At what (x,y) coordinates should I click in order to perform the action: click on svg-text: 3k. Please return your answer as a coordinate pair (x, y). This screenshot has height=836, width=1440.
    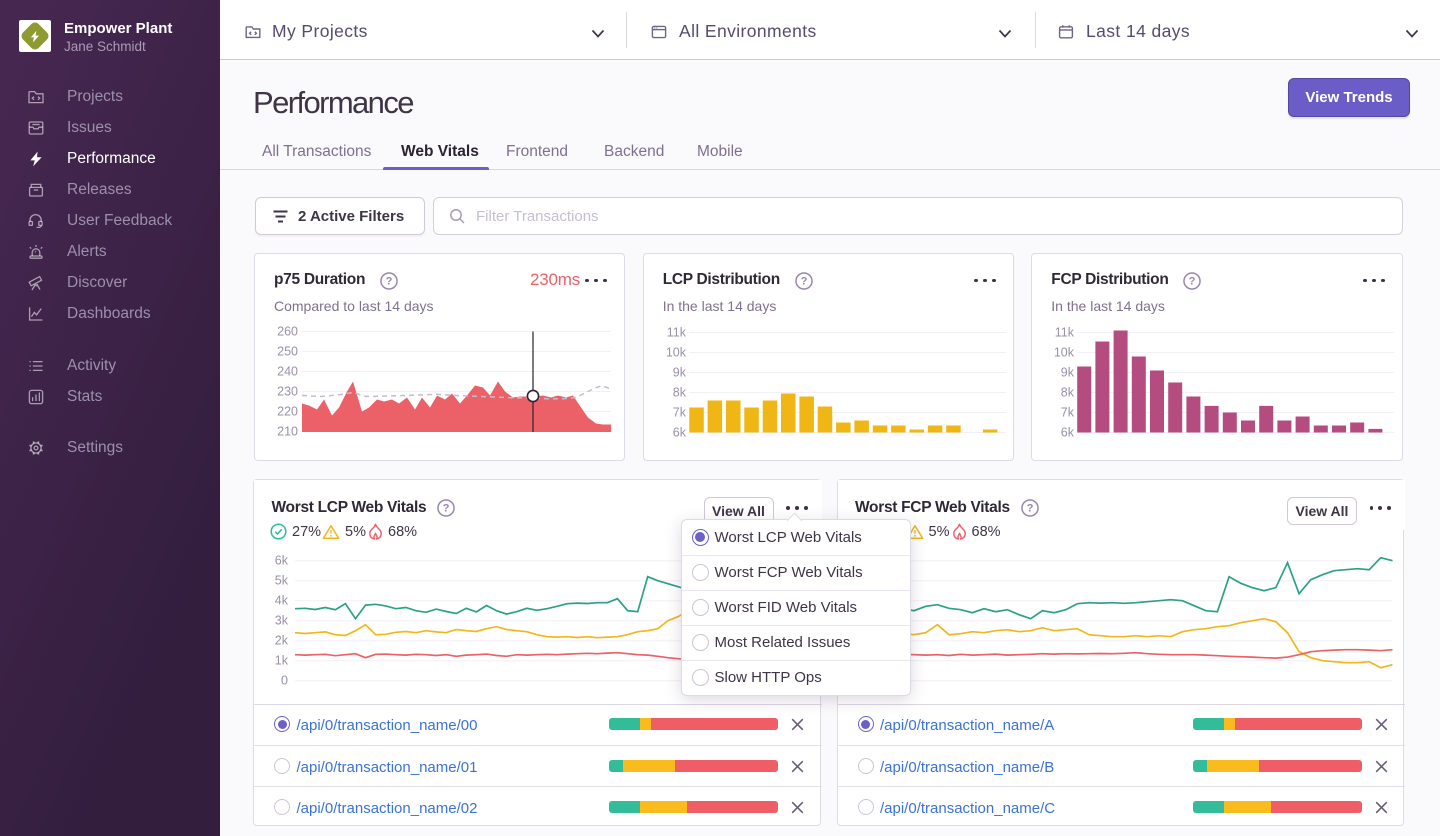
    Looking at the image, I should click on (282, 621).